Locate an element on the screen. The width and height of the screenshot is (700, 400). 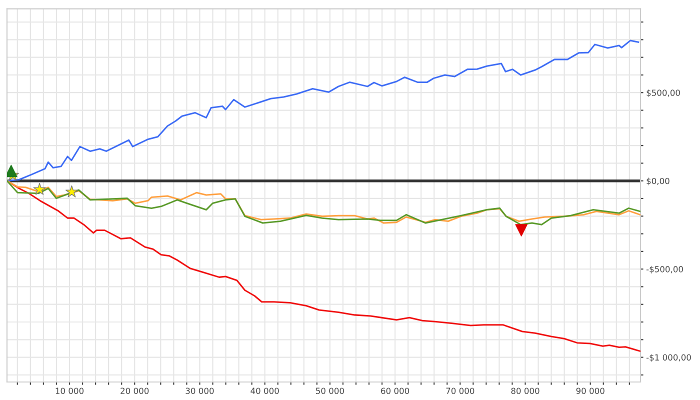
x-tick-label: 70 000 is located at coordinates (460, 391).